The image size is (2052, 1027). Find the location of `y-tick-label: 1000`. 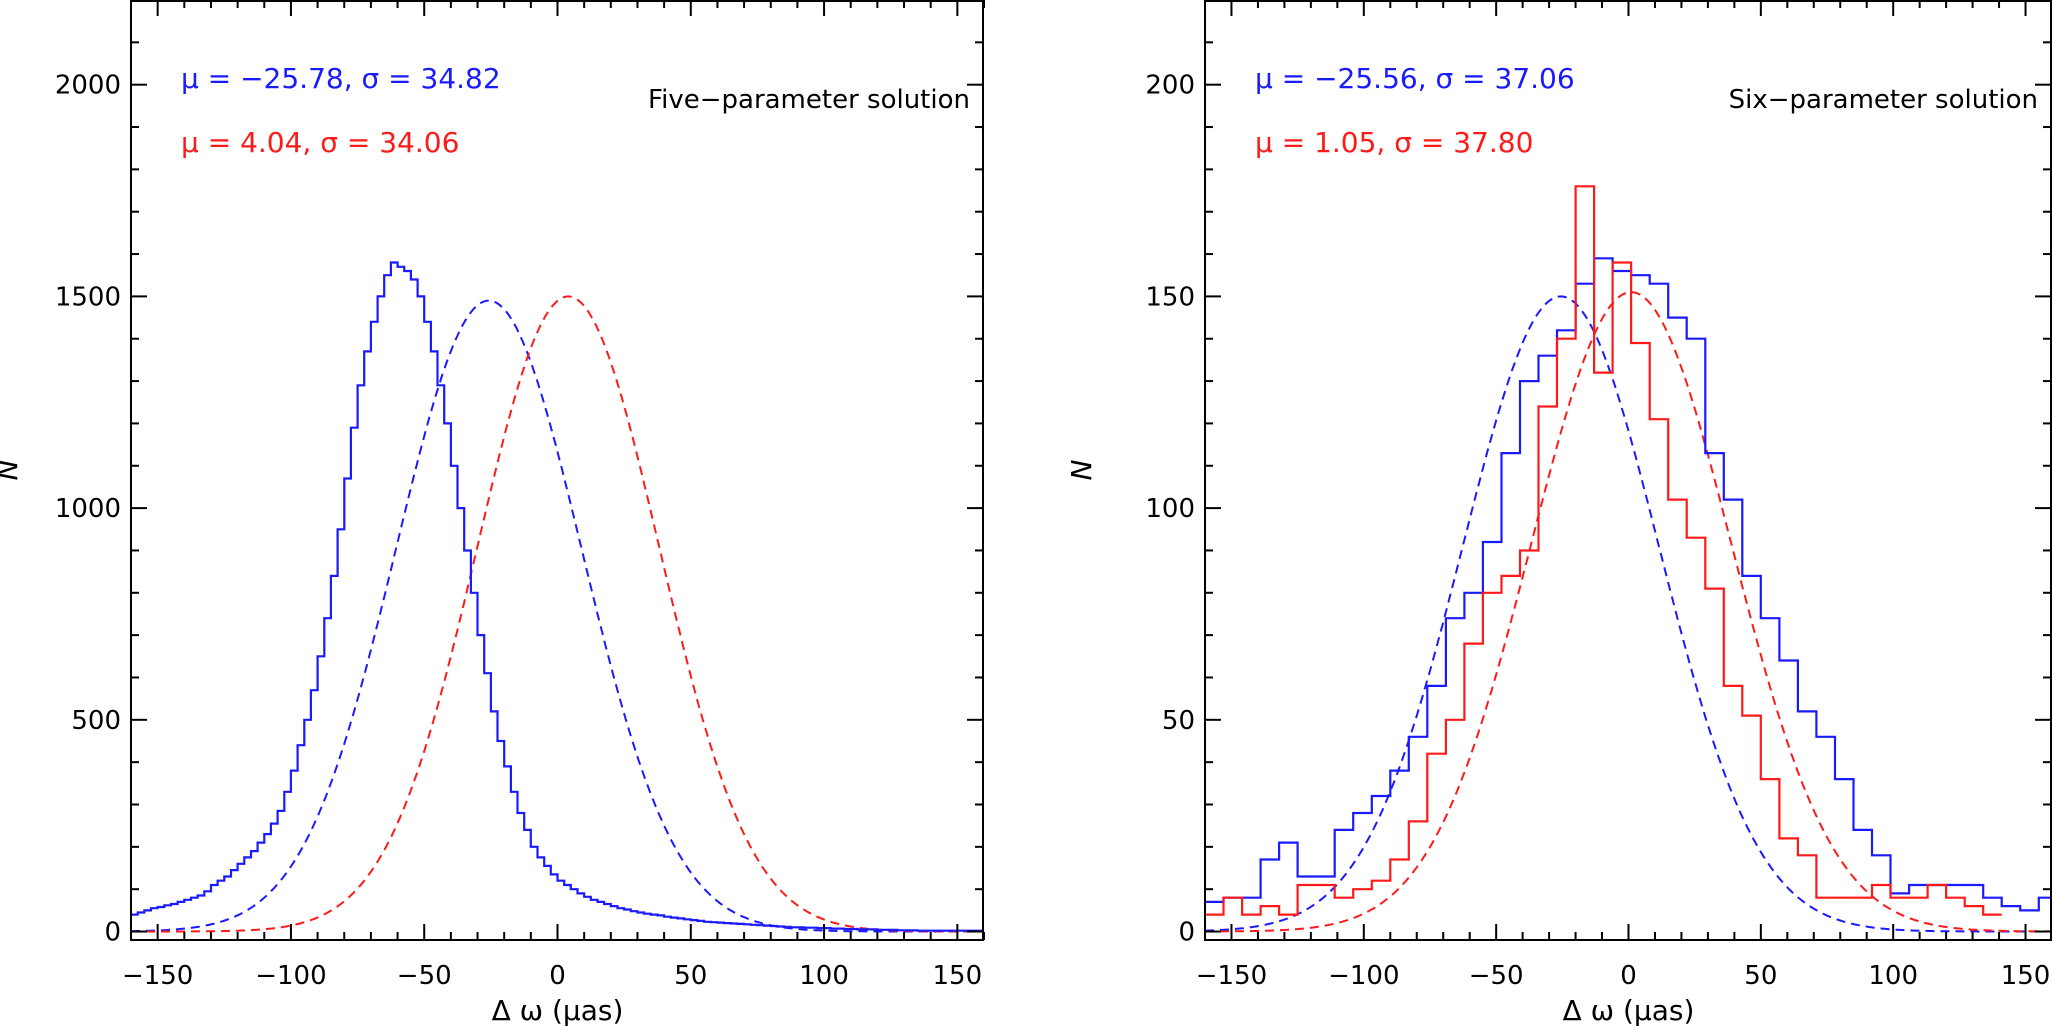

y-tick-label: 1000 is located at coordinates (88, 509).